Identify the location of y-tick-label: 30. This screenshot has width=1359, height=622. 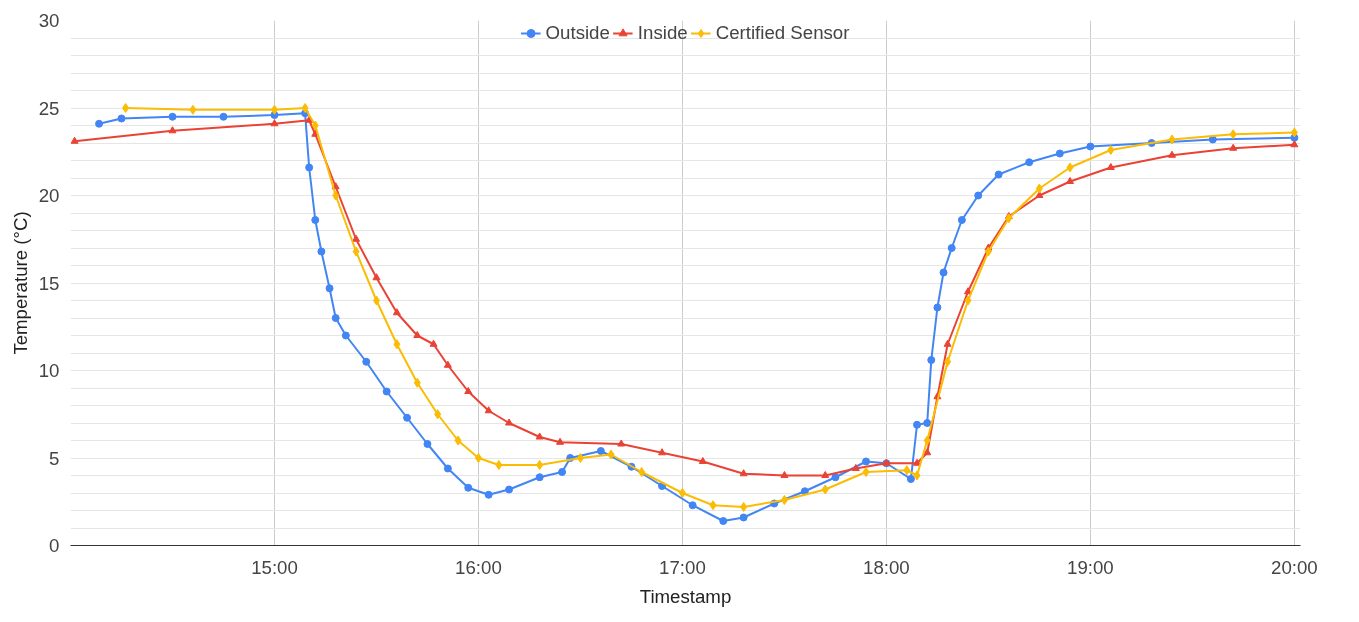
(49, 20).